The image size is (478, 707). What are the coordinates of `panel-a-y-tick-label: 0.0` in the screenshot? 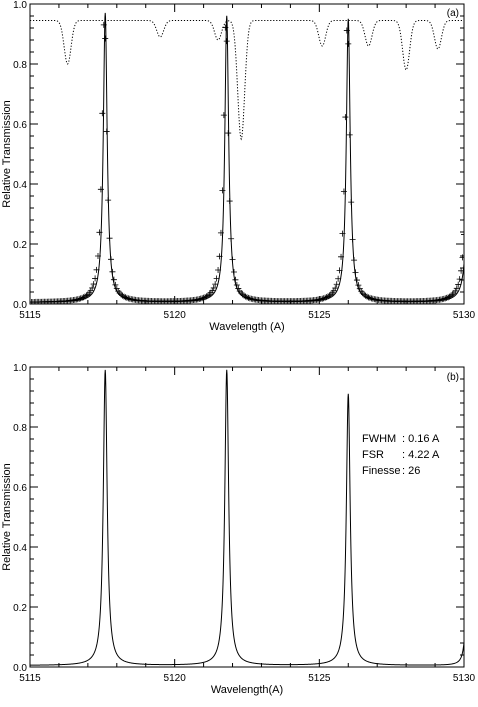 It's located at (20, 305).